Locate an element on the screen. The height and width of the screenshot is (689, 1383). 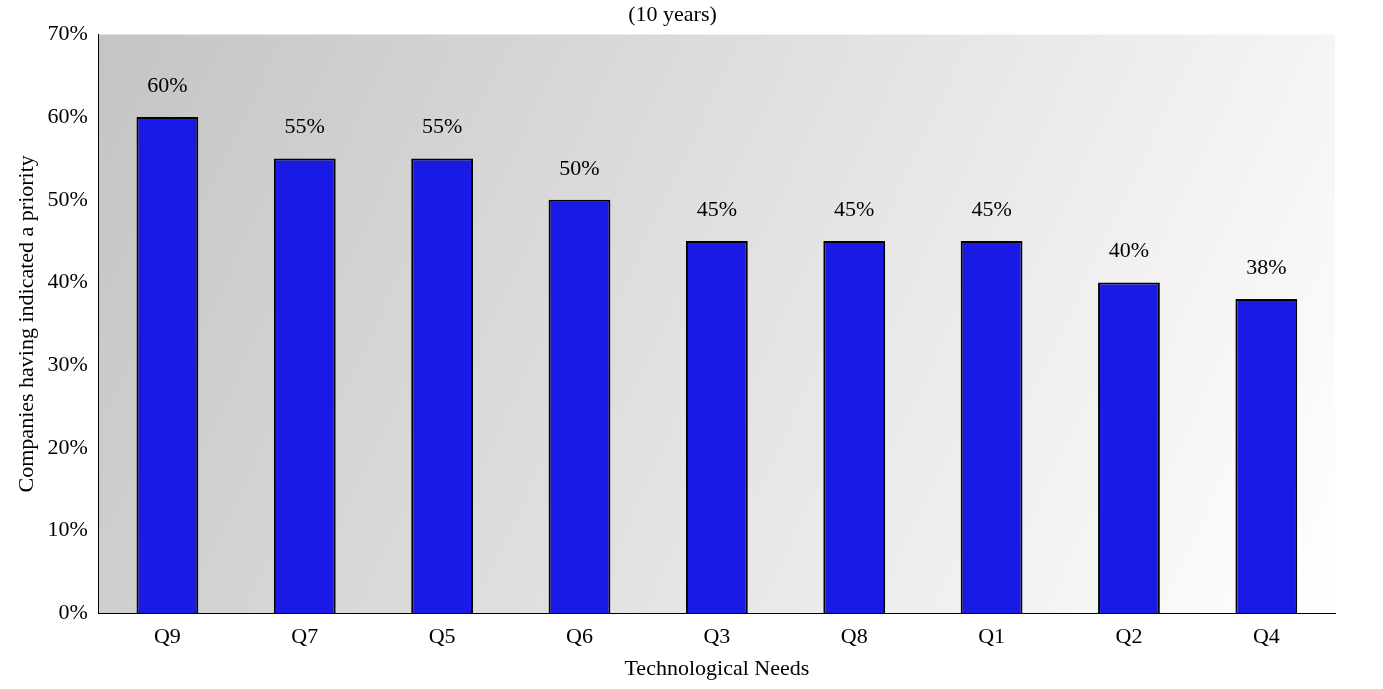
y-tick-label: 40% is located at coordinates (67, 281).